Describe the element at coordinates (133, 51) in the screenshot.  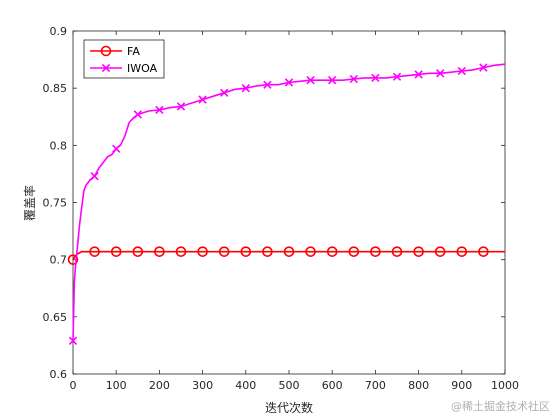
I see `legend-label-fa: FA` at that location.